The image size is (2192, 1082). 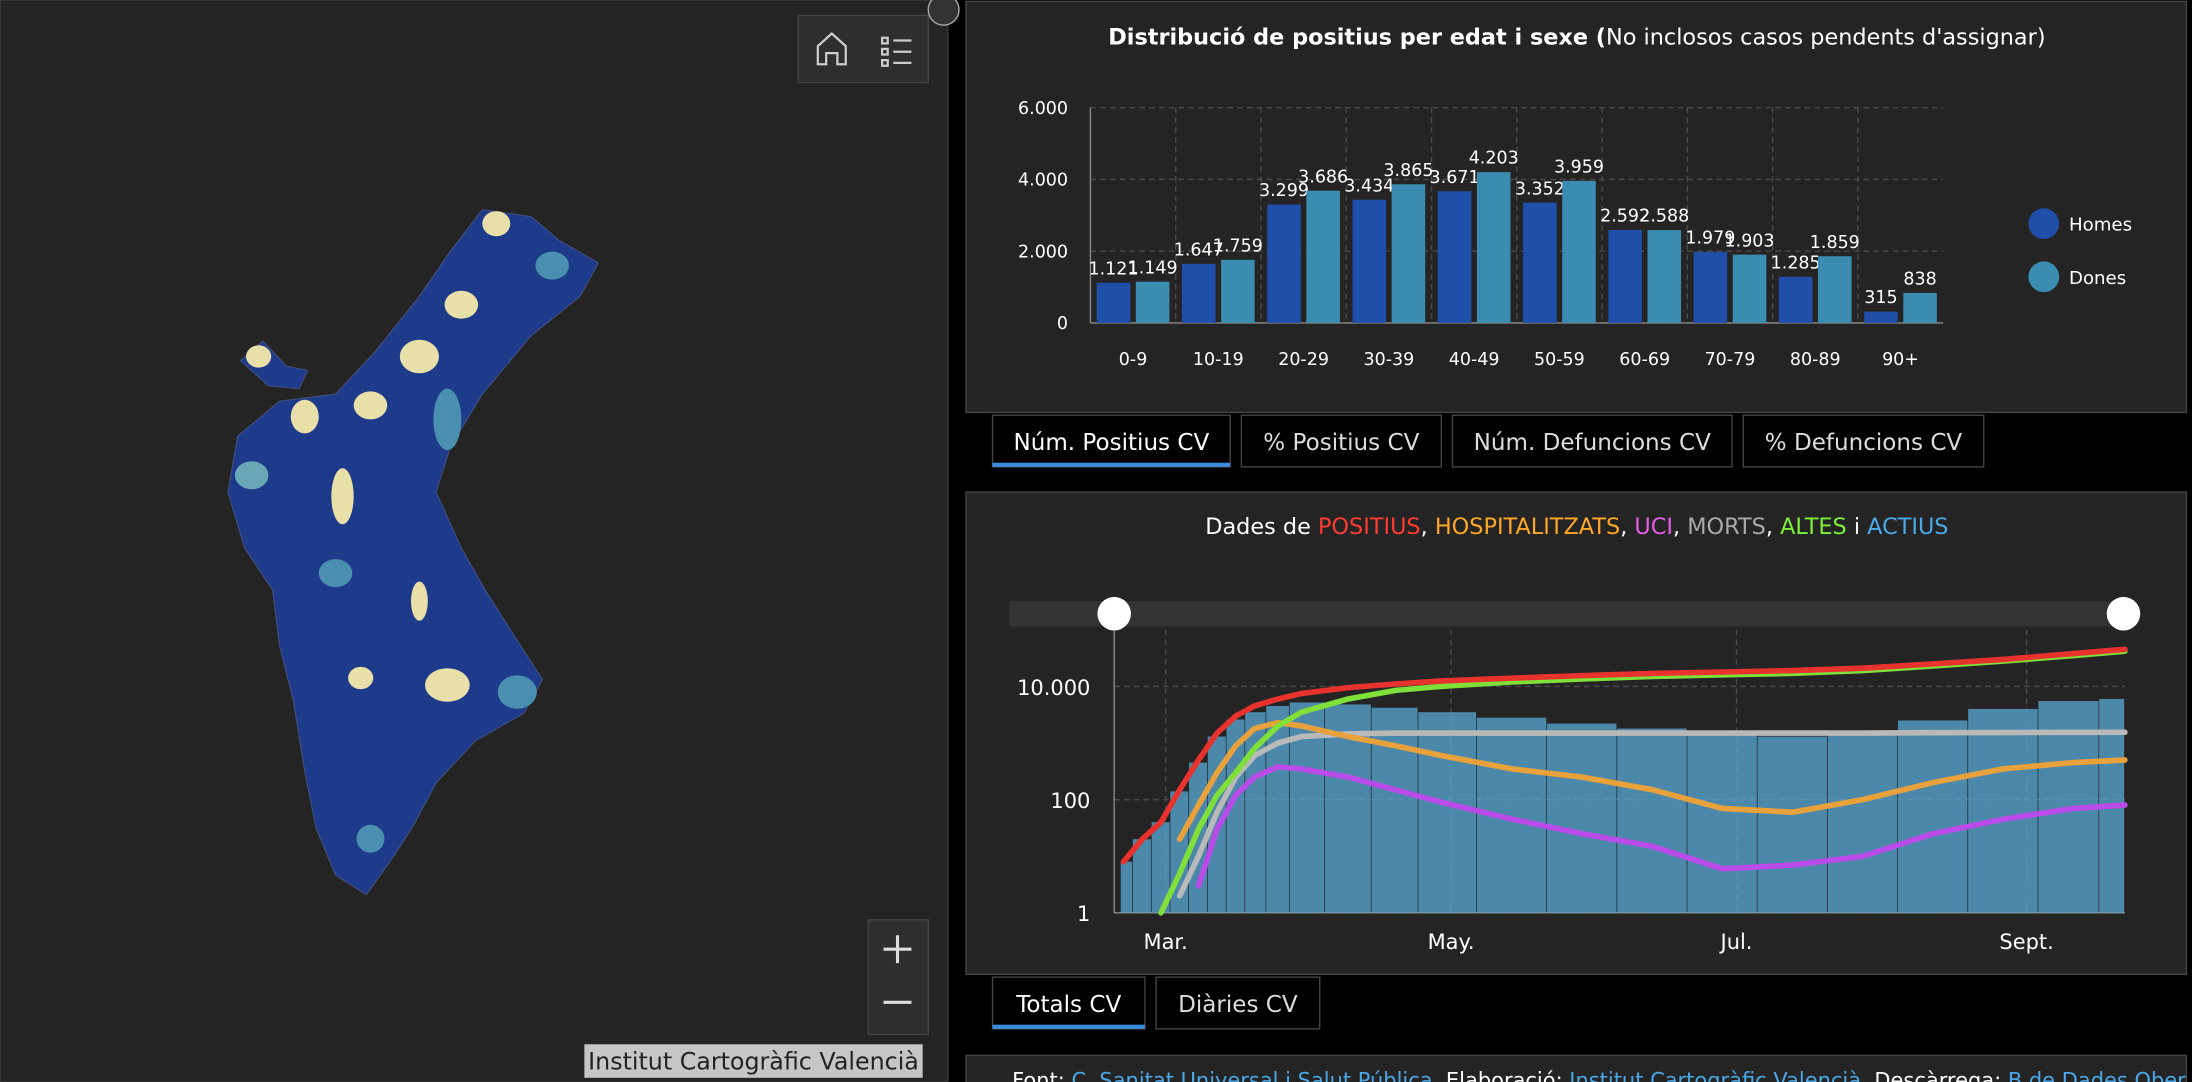 I want to click on x-tick-label: 30-39, so click(x=1388, y=360).